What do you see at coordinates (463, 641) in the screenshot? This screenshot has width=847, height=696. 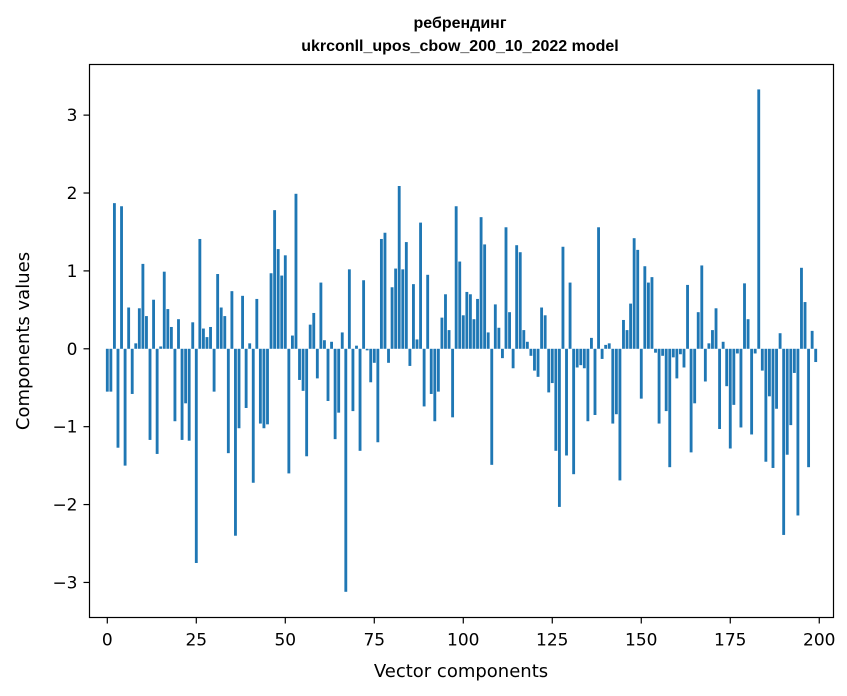 I see `x-tick-label: 100` at bounding box center [463, 641].